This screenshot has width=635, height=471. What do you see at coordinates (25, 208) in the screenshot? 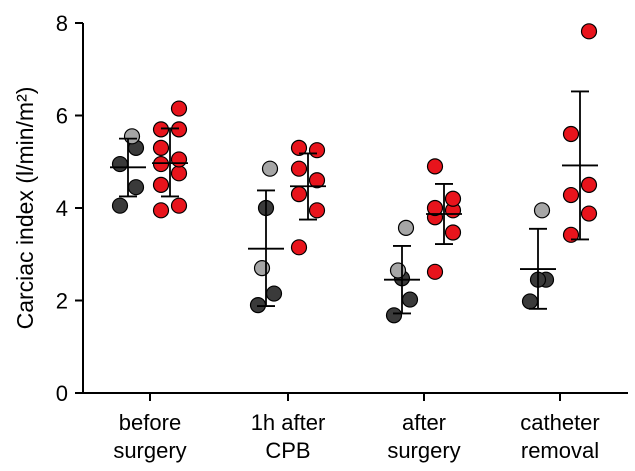
I see `y-axis-title: Carciac index (l/min/m²)` at bounding box center [25, 208].